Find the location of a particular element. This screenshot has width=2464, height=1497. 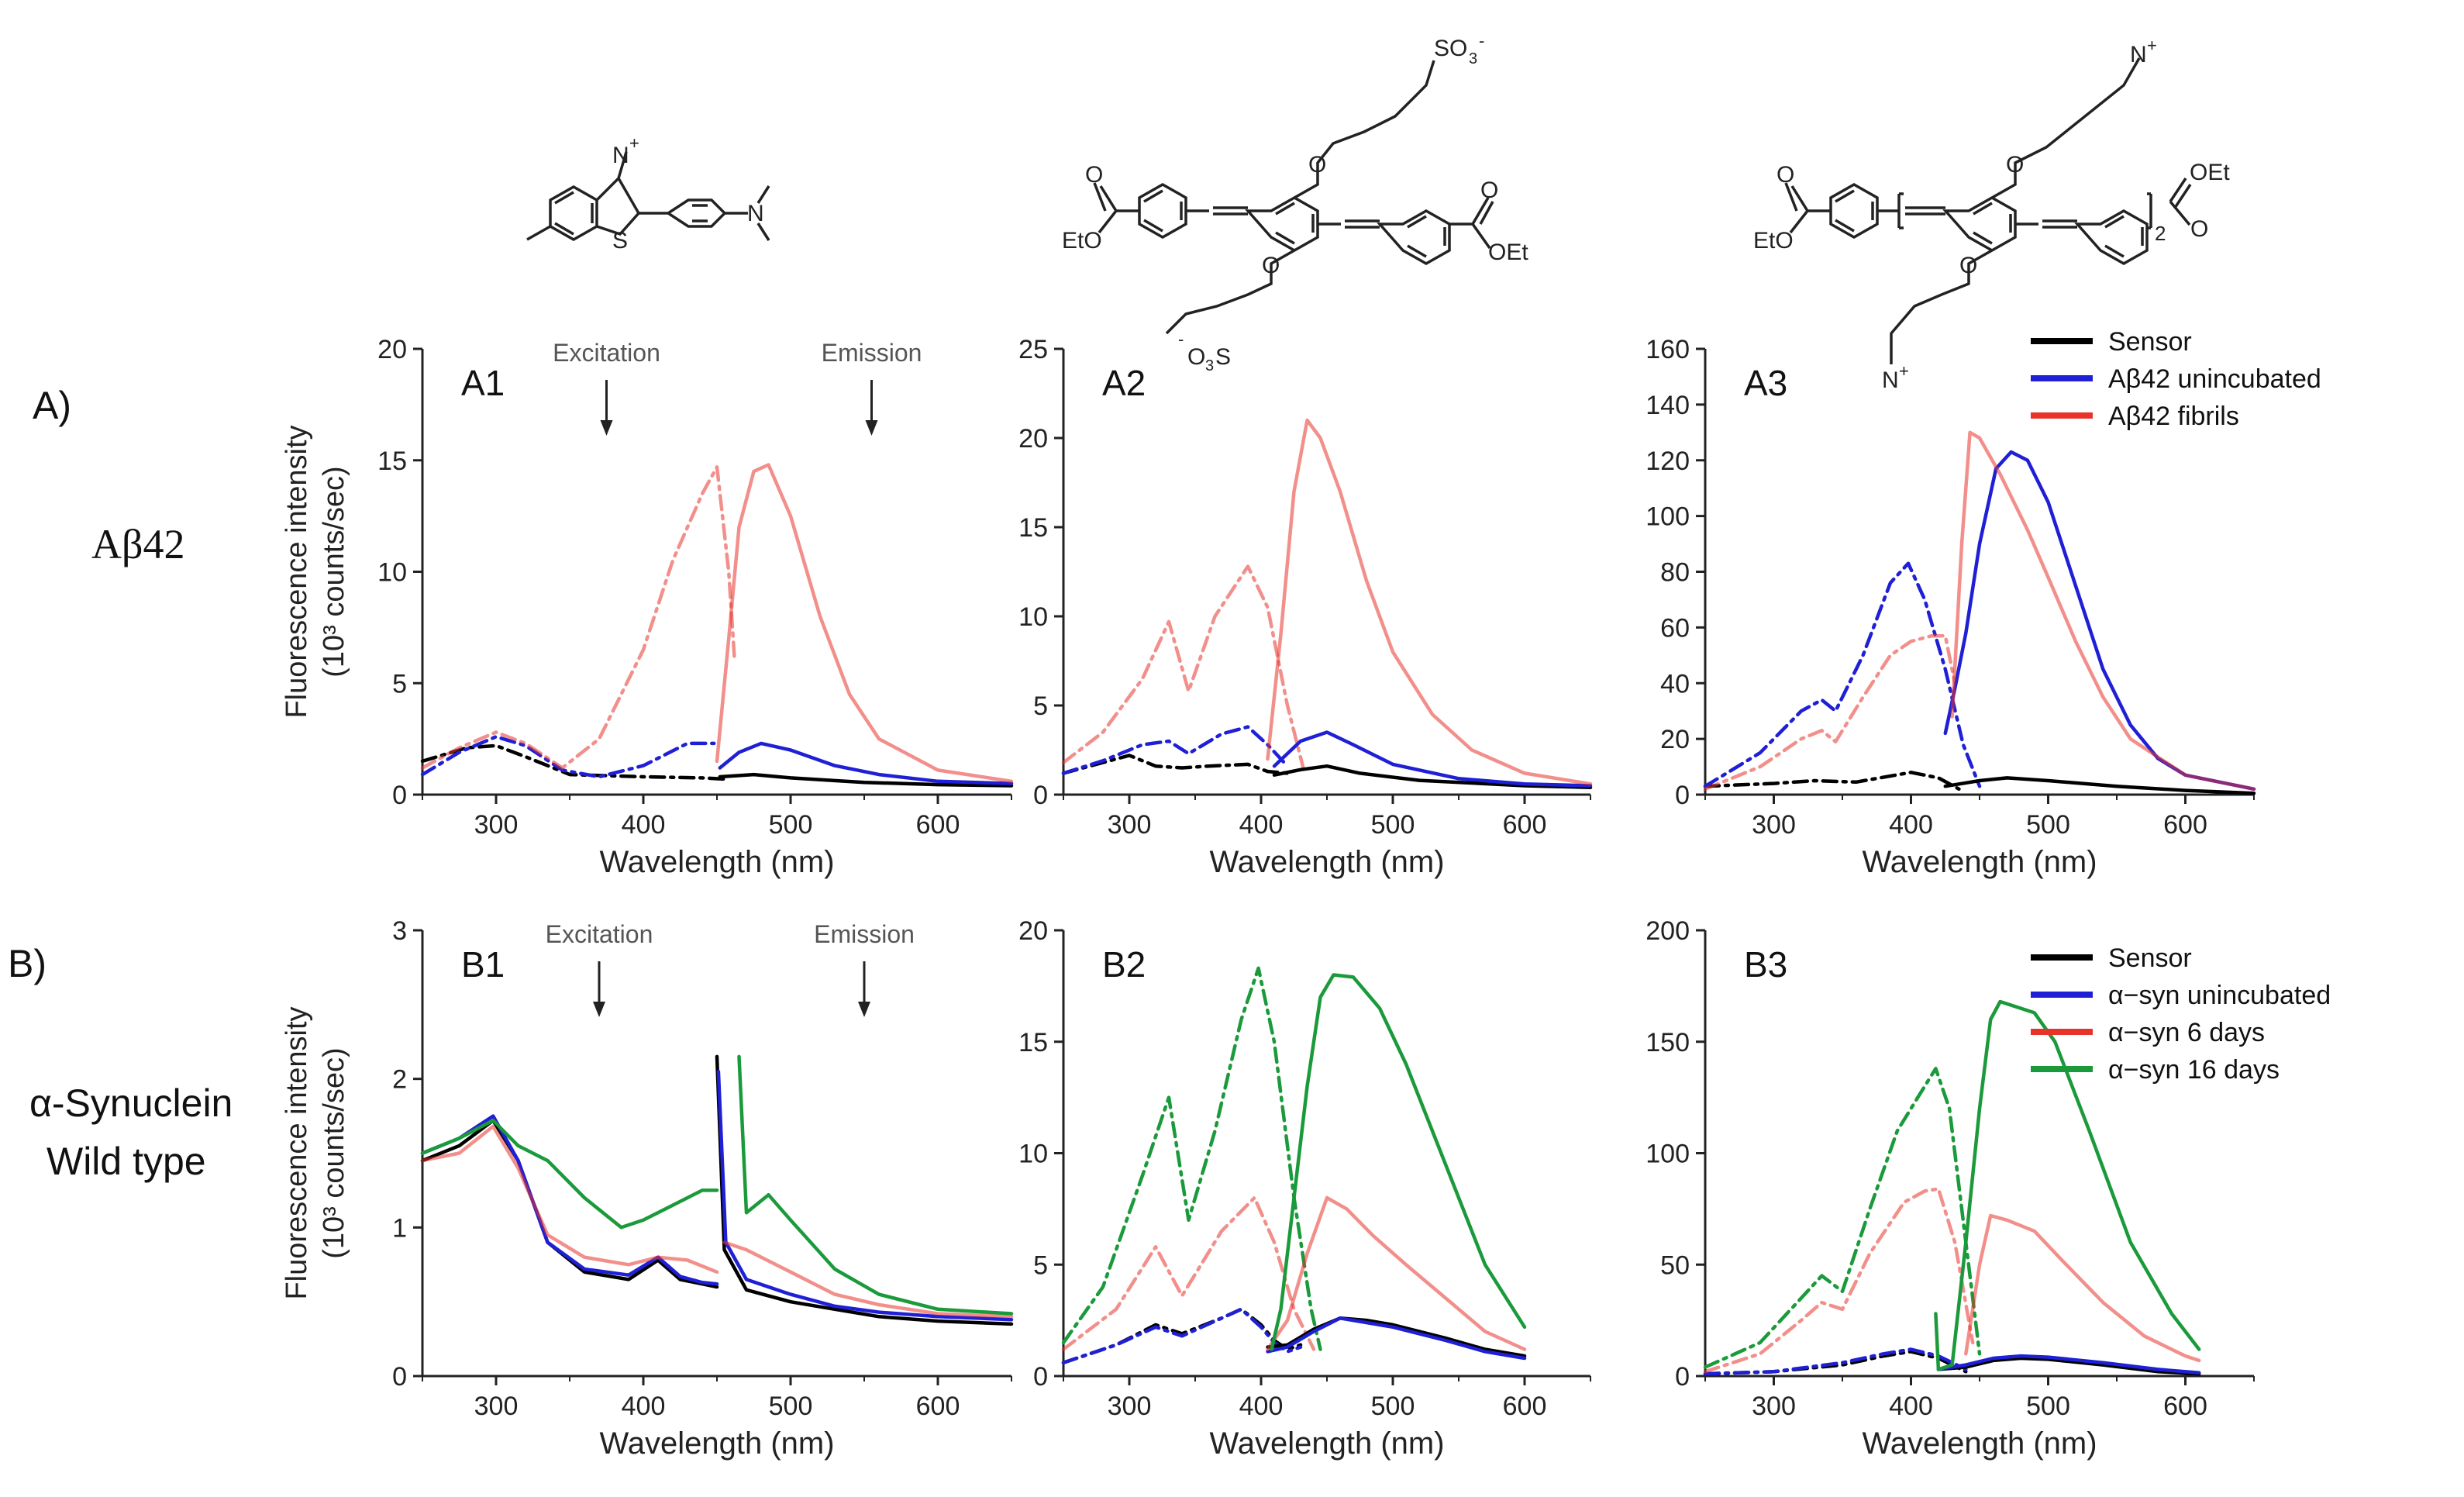

b1-y-tick-label-1: 1 is located at coordinates (399, 1228).